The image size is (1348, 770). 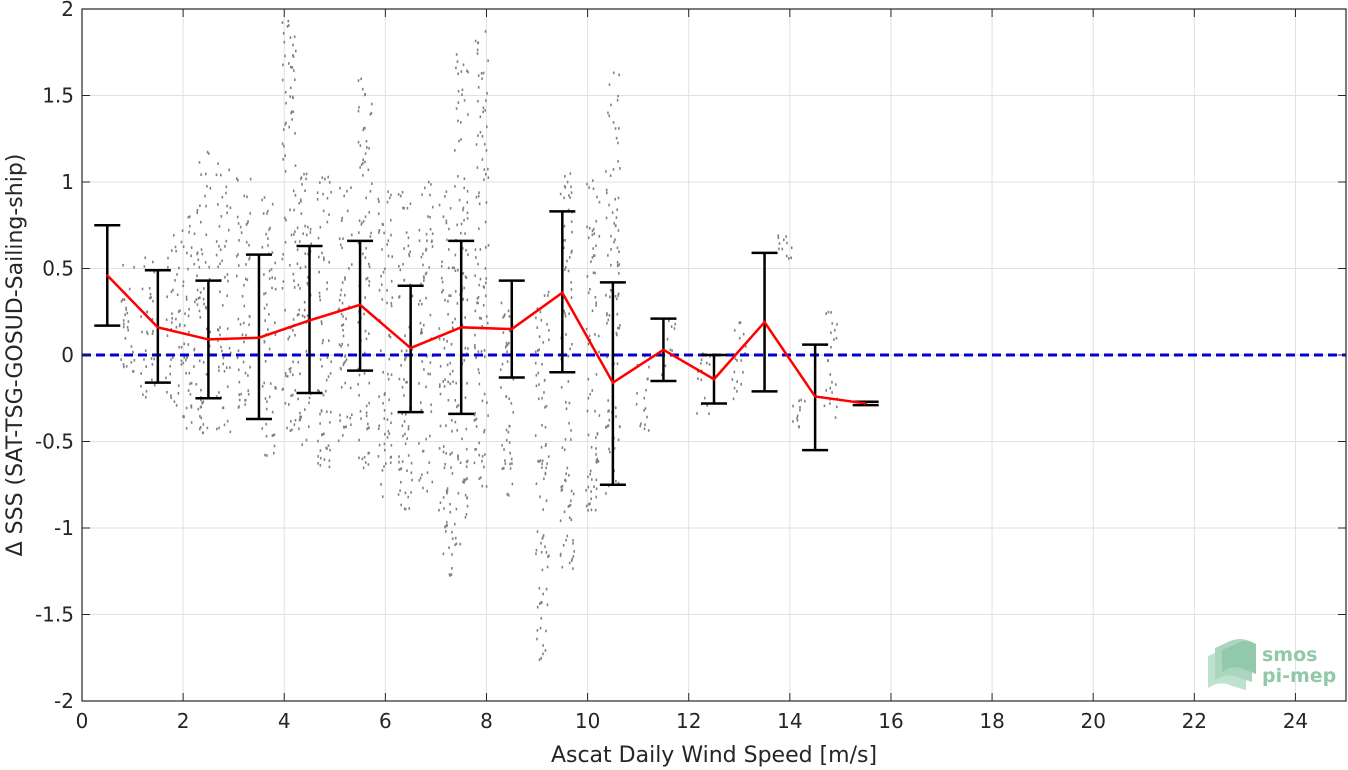 What do you see at coordinates (64, 528) in the screenshot?
I see `y-tick-label: -1` at bounding box center [64, 528].